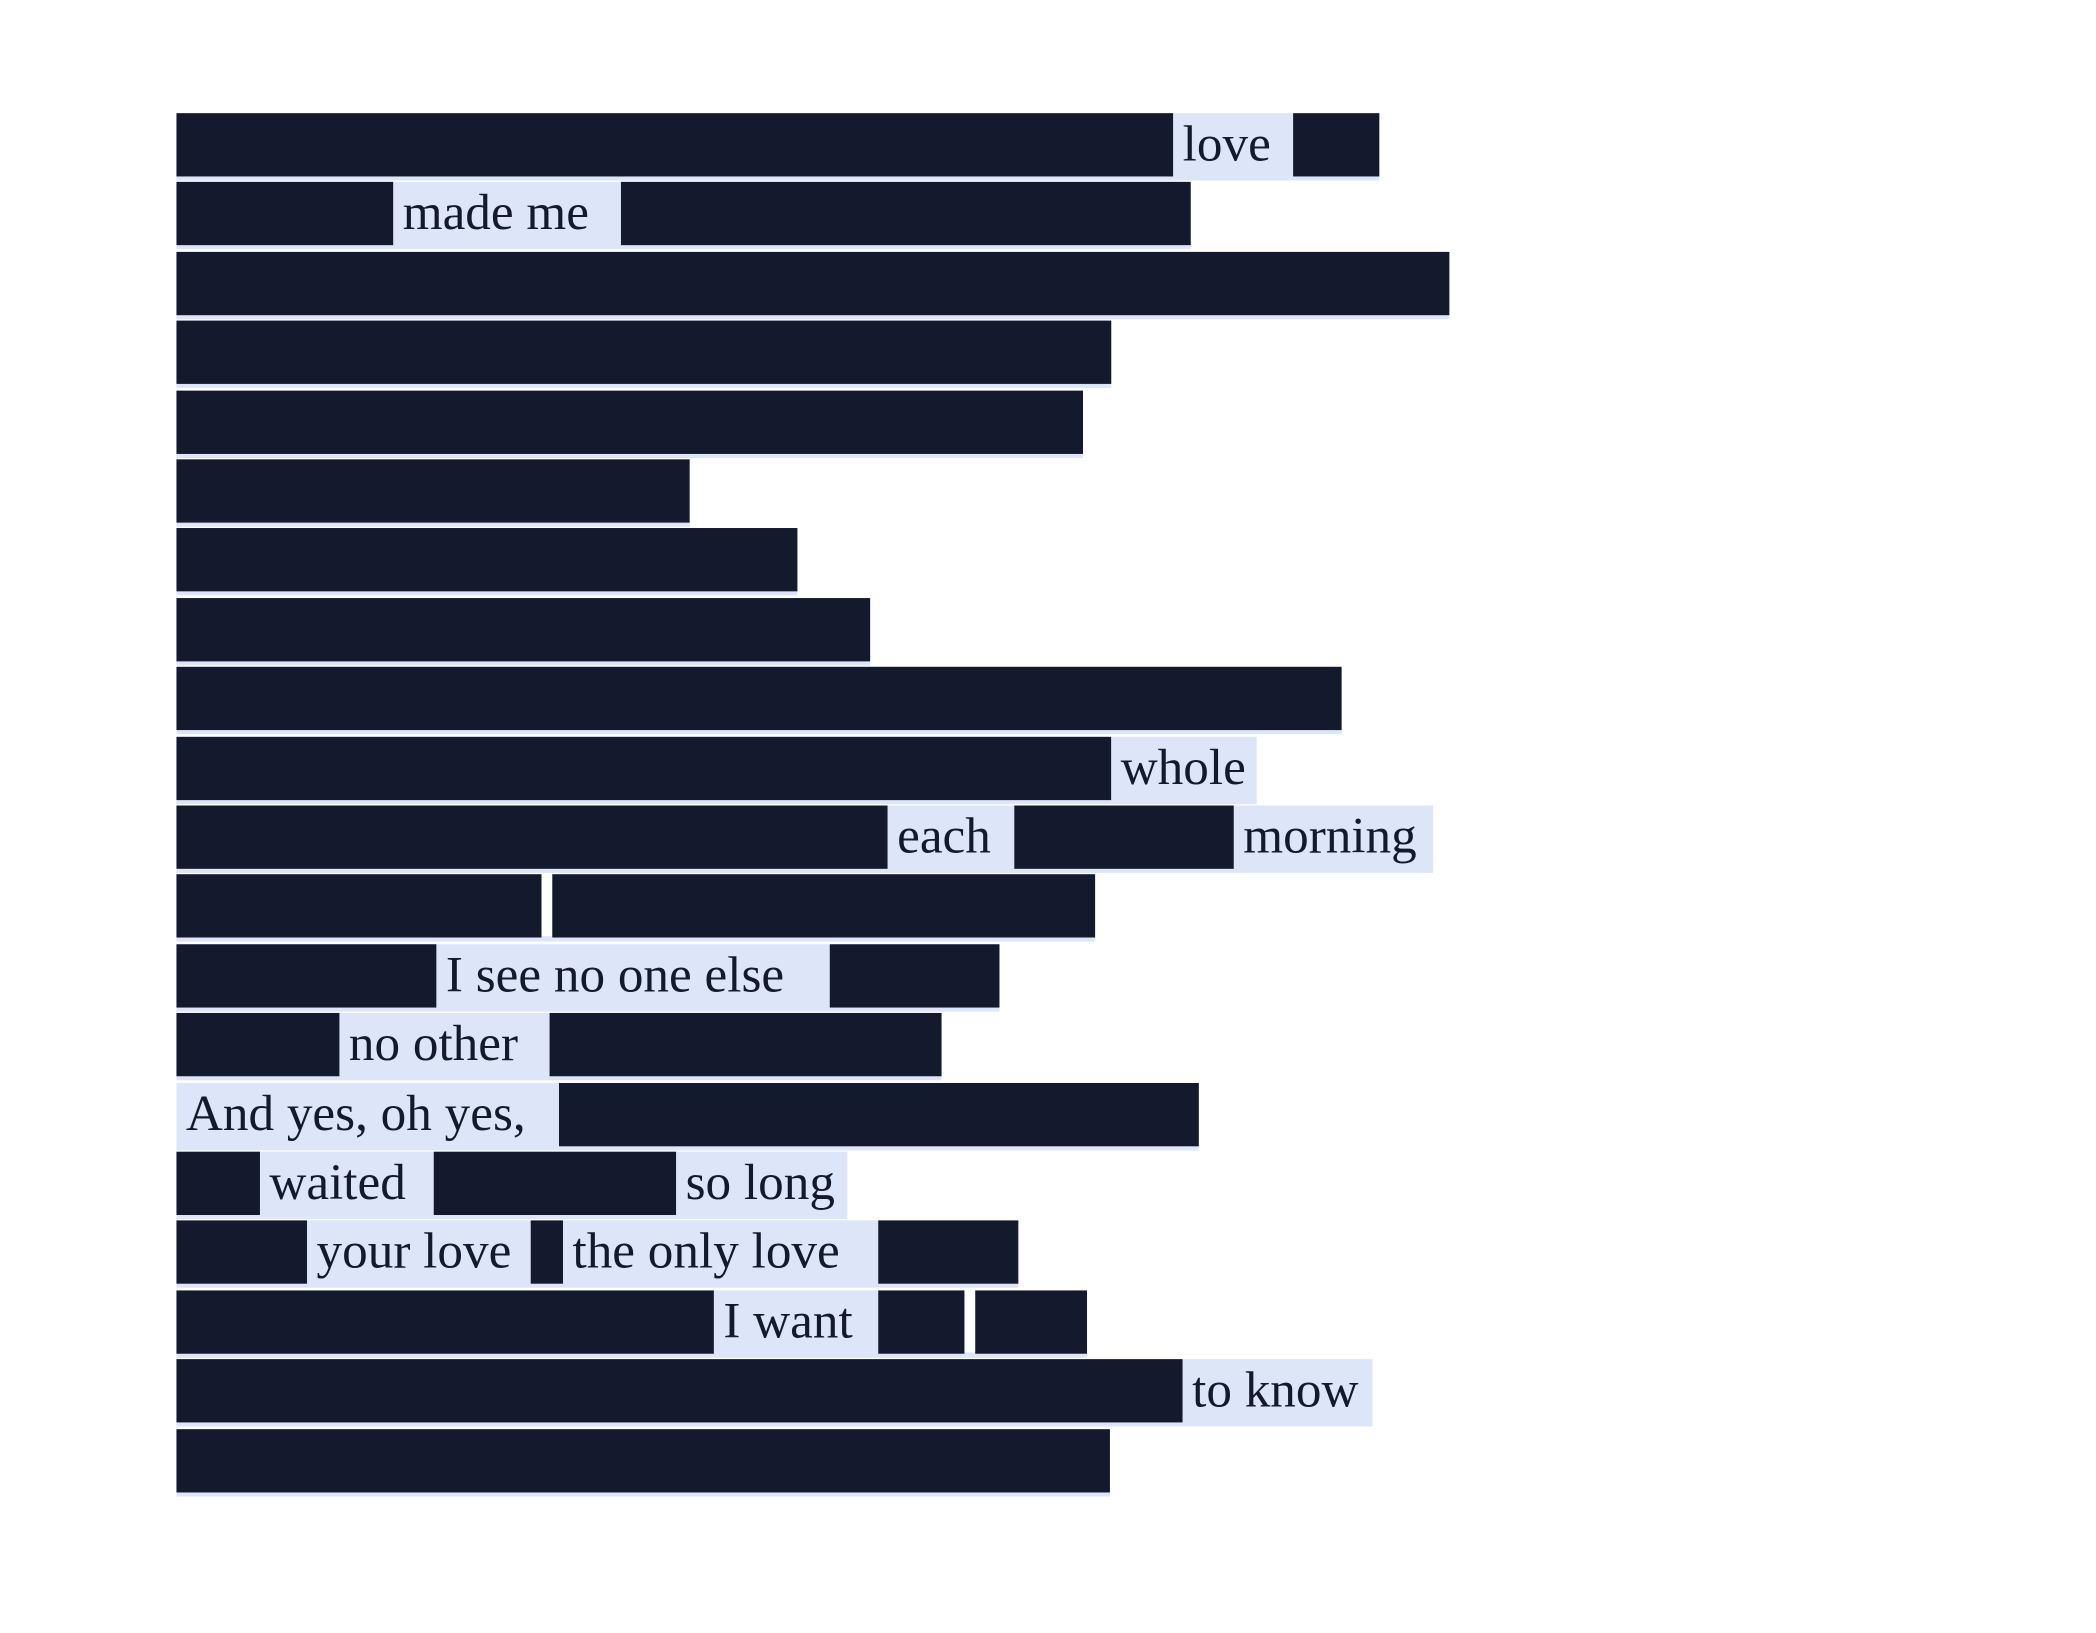 The image size is (2096, 1633). Describe the element at coordinates (1277, 1391) in the screenshot. I see `visible-words: to know` at that location.